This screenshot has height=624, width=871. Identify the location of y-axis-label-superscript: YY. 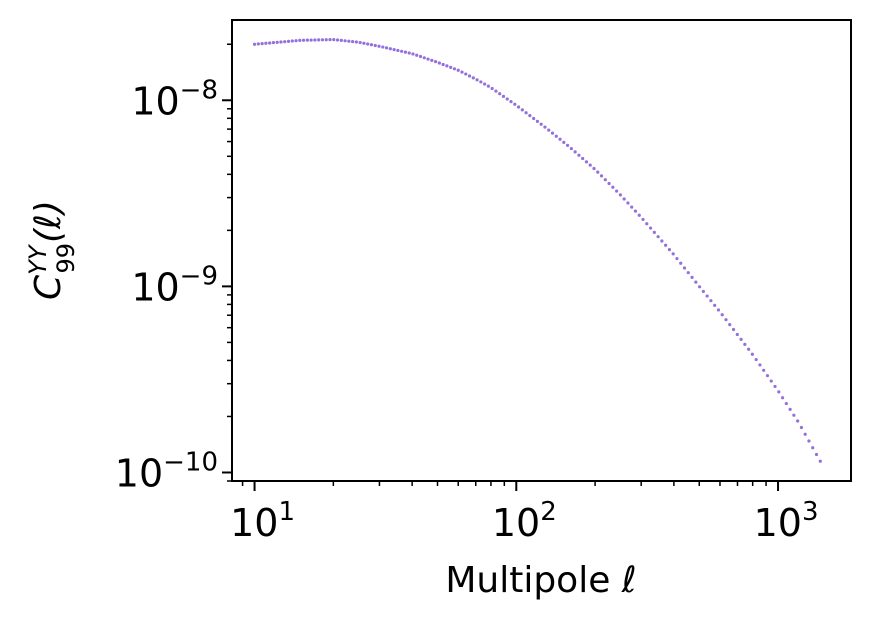
(38, 259).